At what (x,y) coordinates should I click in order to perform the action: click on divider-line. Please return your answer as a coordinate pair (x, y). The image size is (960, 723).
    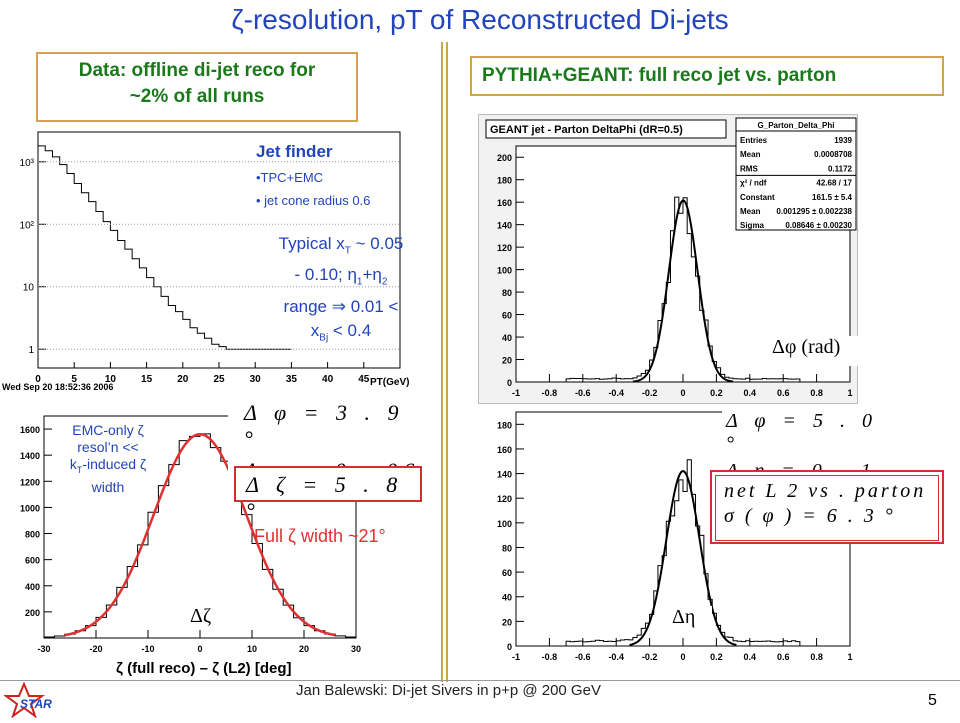
    Looking at the image, I should click on (442, 362).